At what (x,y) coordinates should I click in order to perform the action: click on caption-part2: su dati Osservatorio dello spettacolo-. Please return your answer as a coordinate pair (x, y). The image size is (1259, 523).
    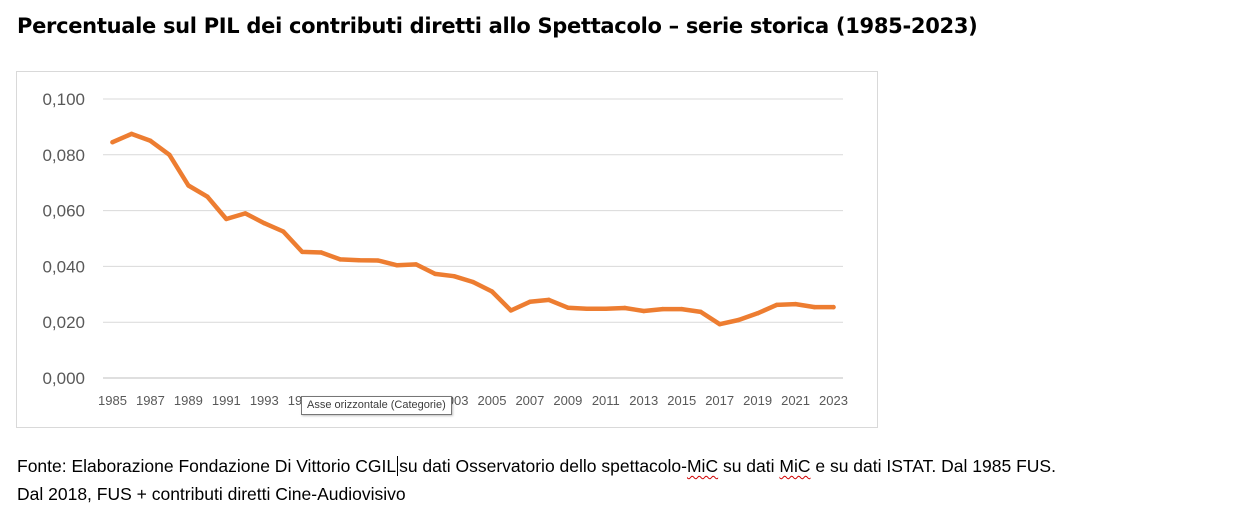
    Looking at the image, I should click on (543, 466).